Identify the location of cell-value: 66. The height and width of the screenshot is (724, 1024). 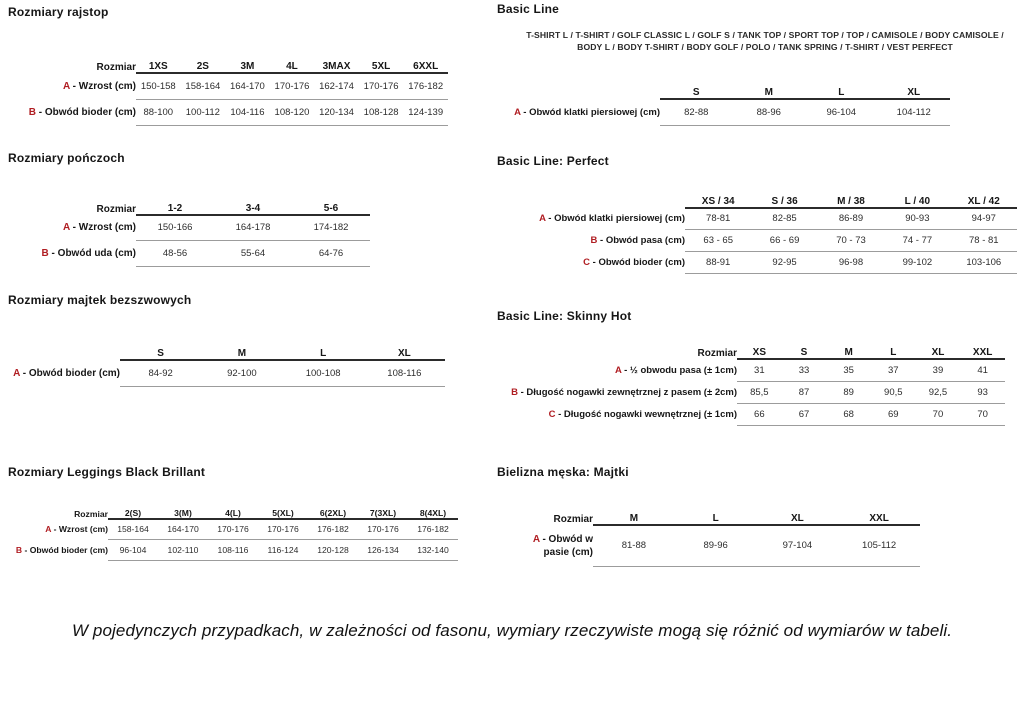
(759, 414).